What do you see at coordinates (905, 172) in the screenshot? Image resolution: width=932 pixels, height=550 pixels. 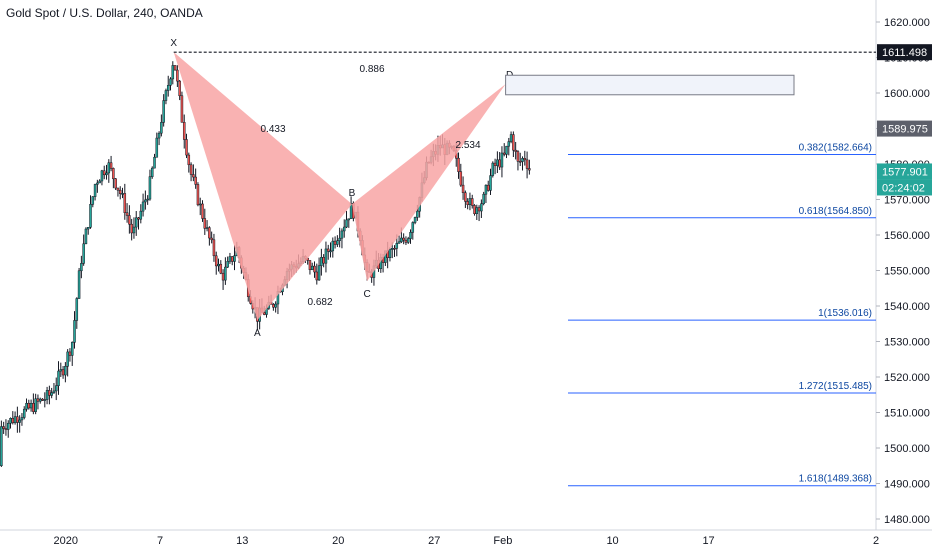 I see `price-tag-current: 1577.901` at bounding box center [905, 172].